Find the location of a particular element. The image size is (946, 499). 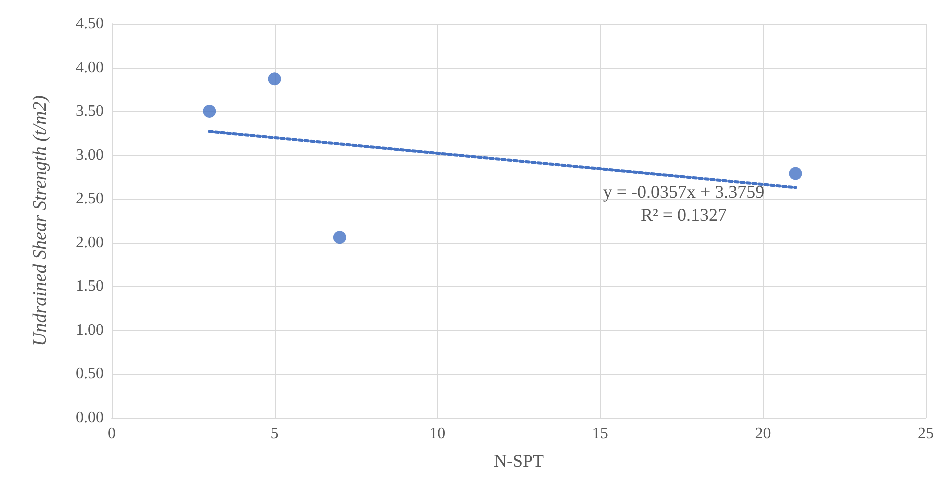

x-tick-label: 10 is located at coordinates (438, 434).